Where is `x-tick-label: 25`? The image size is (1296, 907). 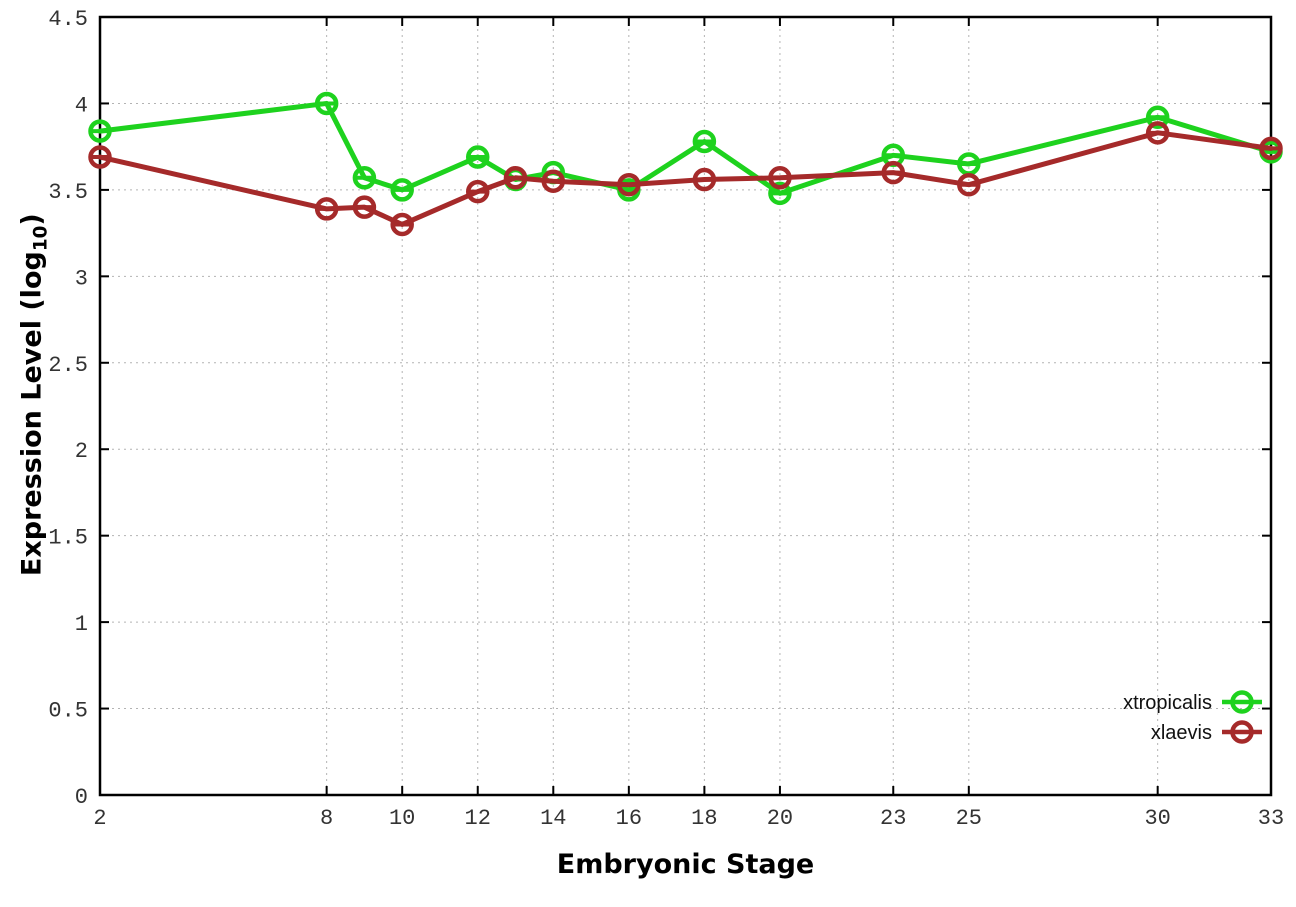 x-tick-label: 25 is located at coordinates (969, 818).